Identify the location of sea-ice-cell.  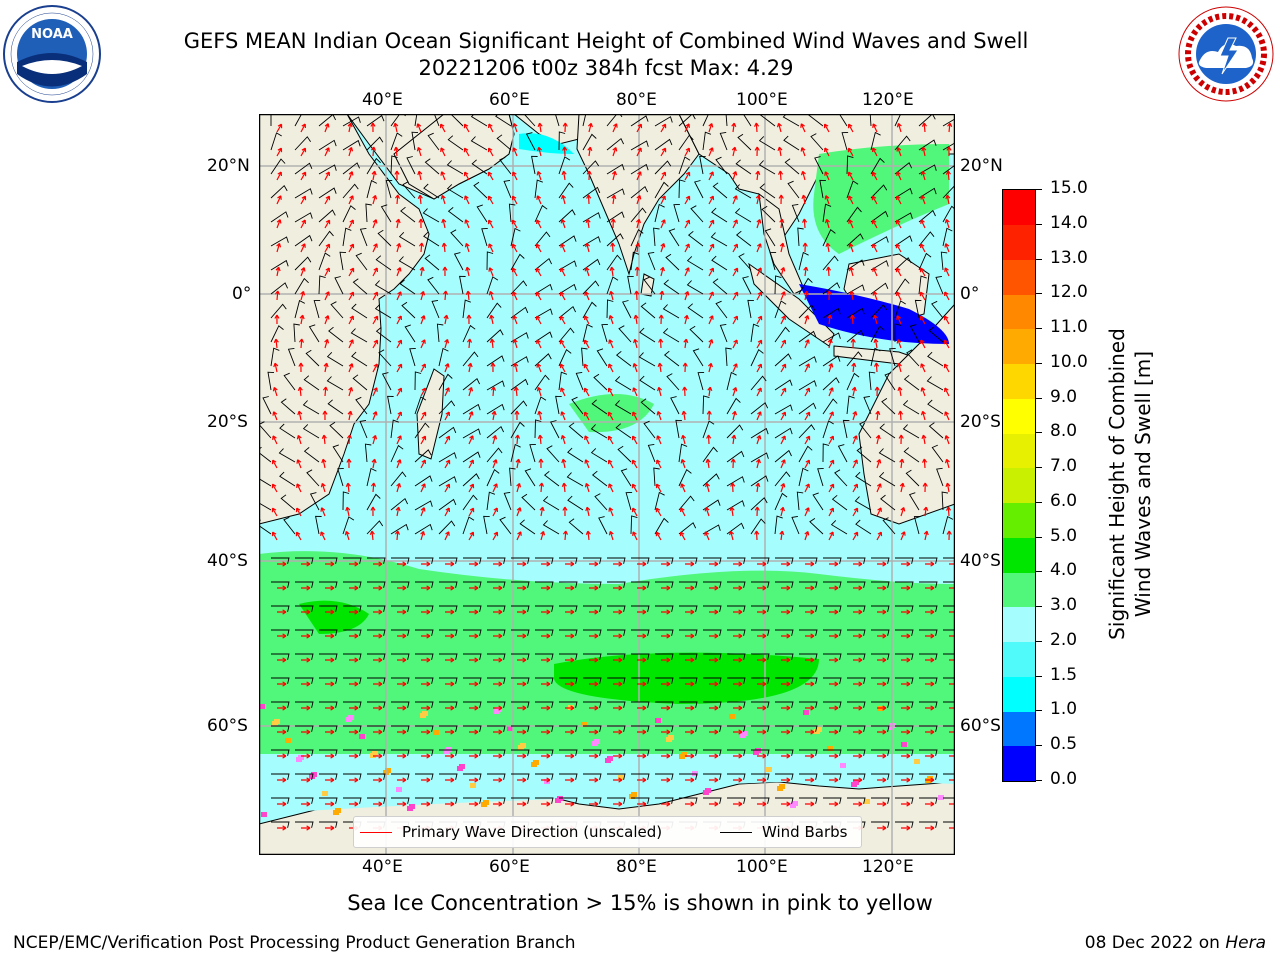
(462, 766).